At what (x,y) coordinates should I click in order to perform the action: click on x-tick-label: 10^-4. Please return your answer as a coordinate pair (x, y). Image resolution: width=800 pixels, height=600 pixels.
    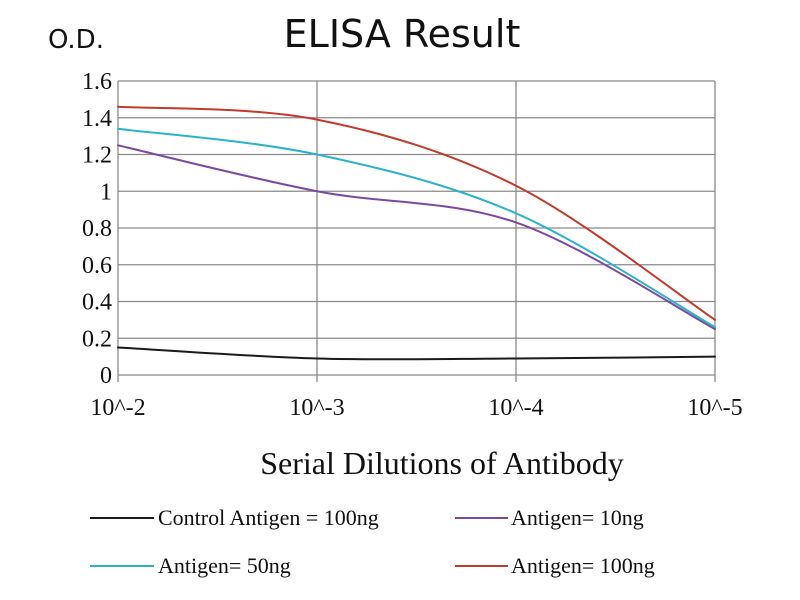
    Looking at the image, I should click on (515, 408).